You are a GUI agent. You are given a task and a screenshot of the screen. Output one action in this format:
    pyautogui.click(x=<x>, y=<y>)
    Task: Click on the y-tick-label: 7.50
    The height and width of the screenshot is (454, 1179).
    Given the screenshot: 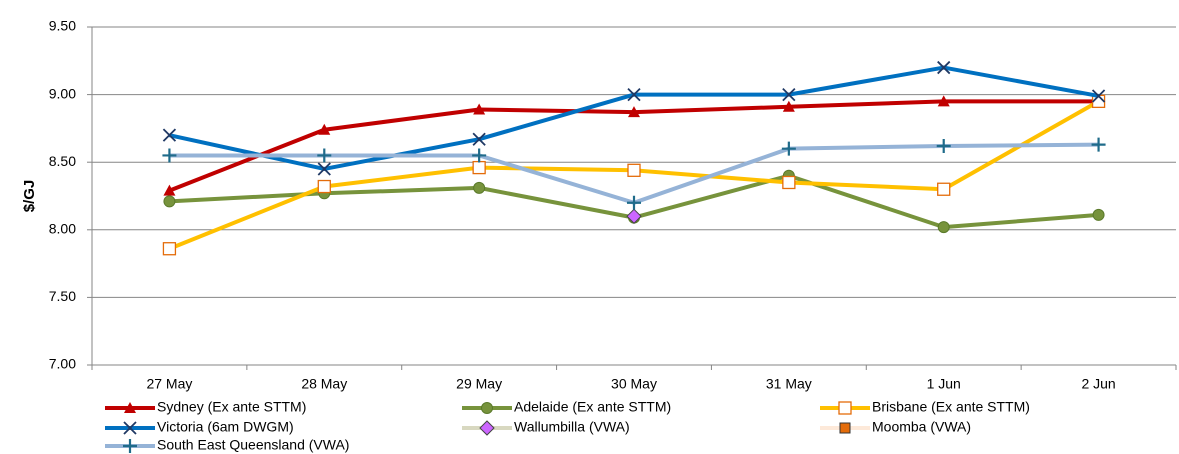 What is the action you would take?
    pyautogui.click(x=62, y=296)
    